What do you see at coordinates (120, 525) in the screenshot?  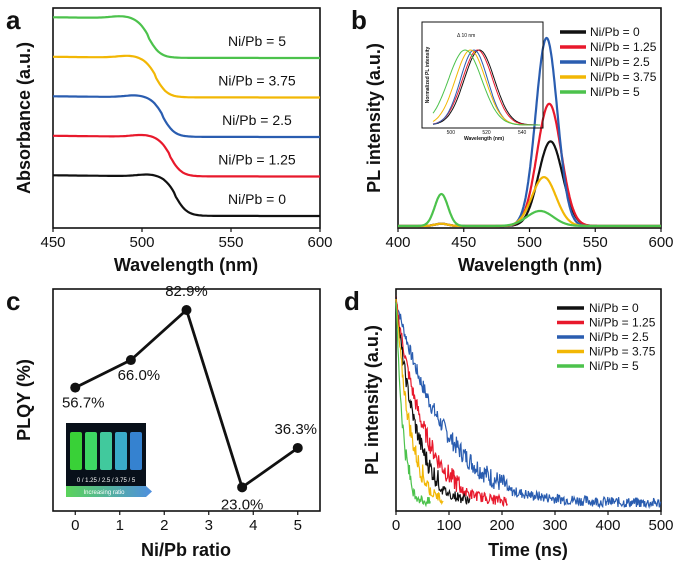 I see `panel-c-tick-label: 1` at bounding box center [120, 525].